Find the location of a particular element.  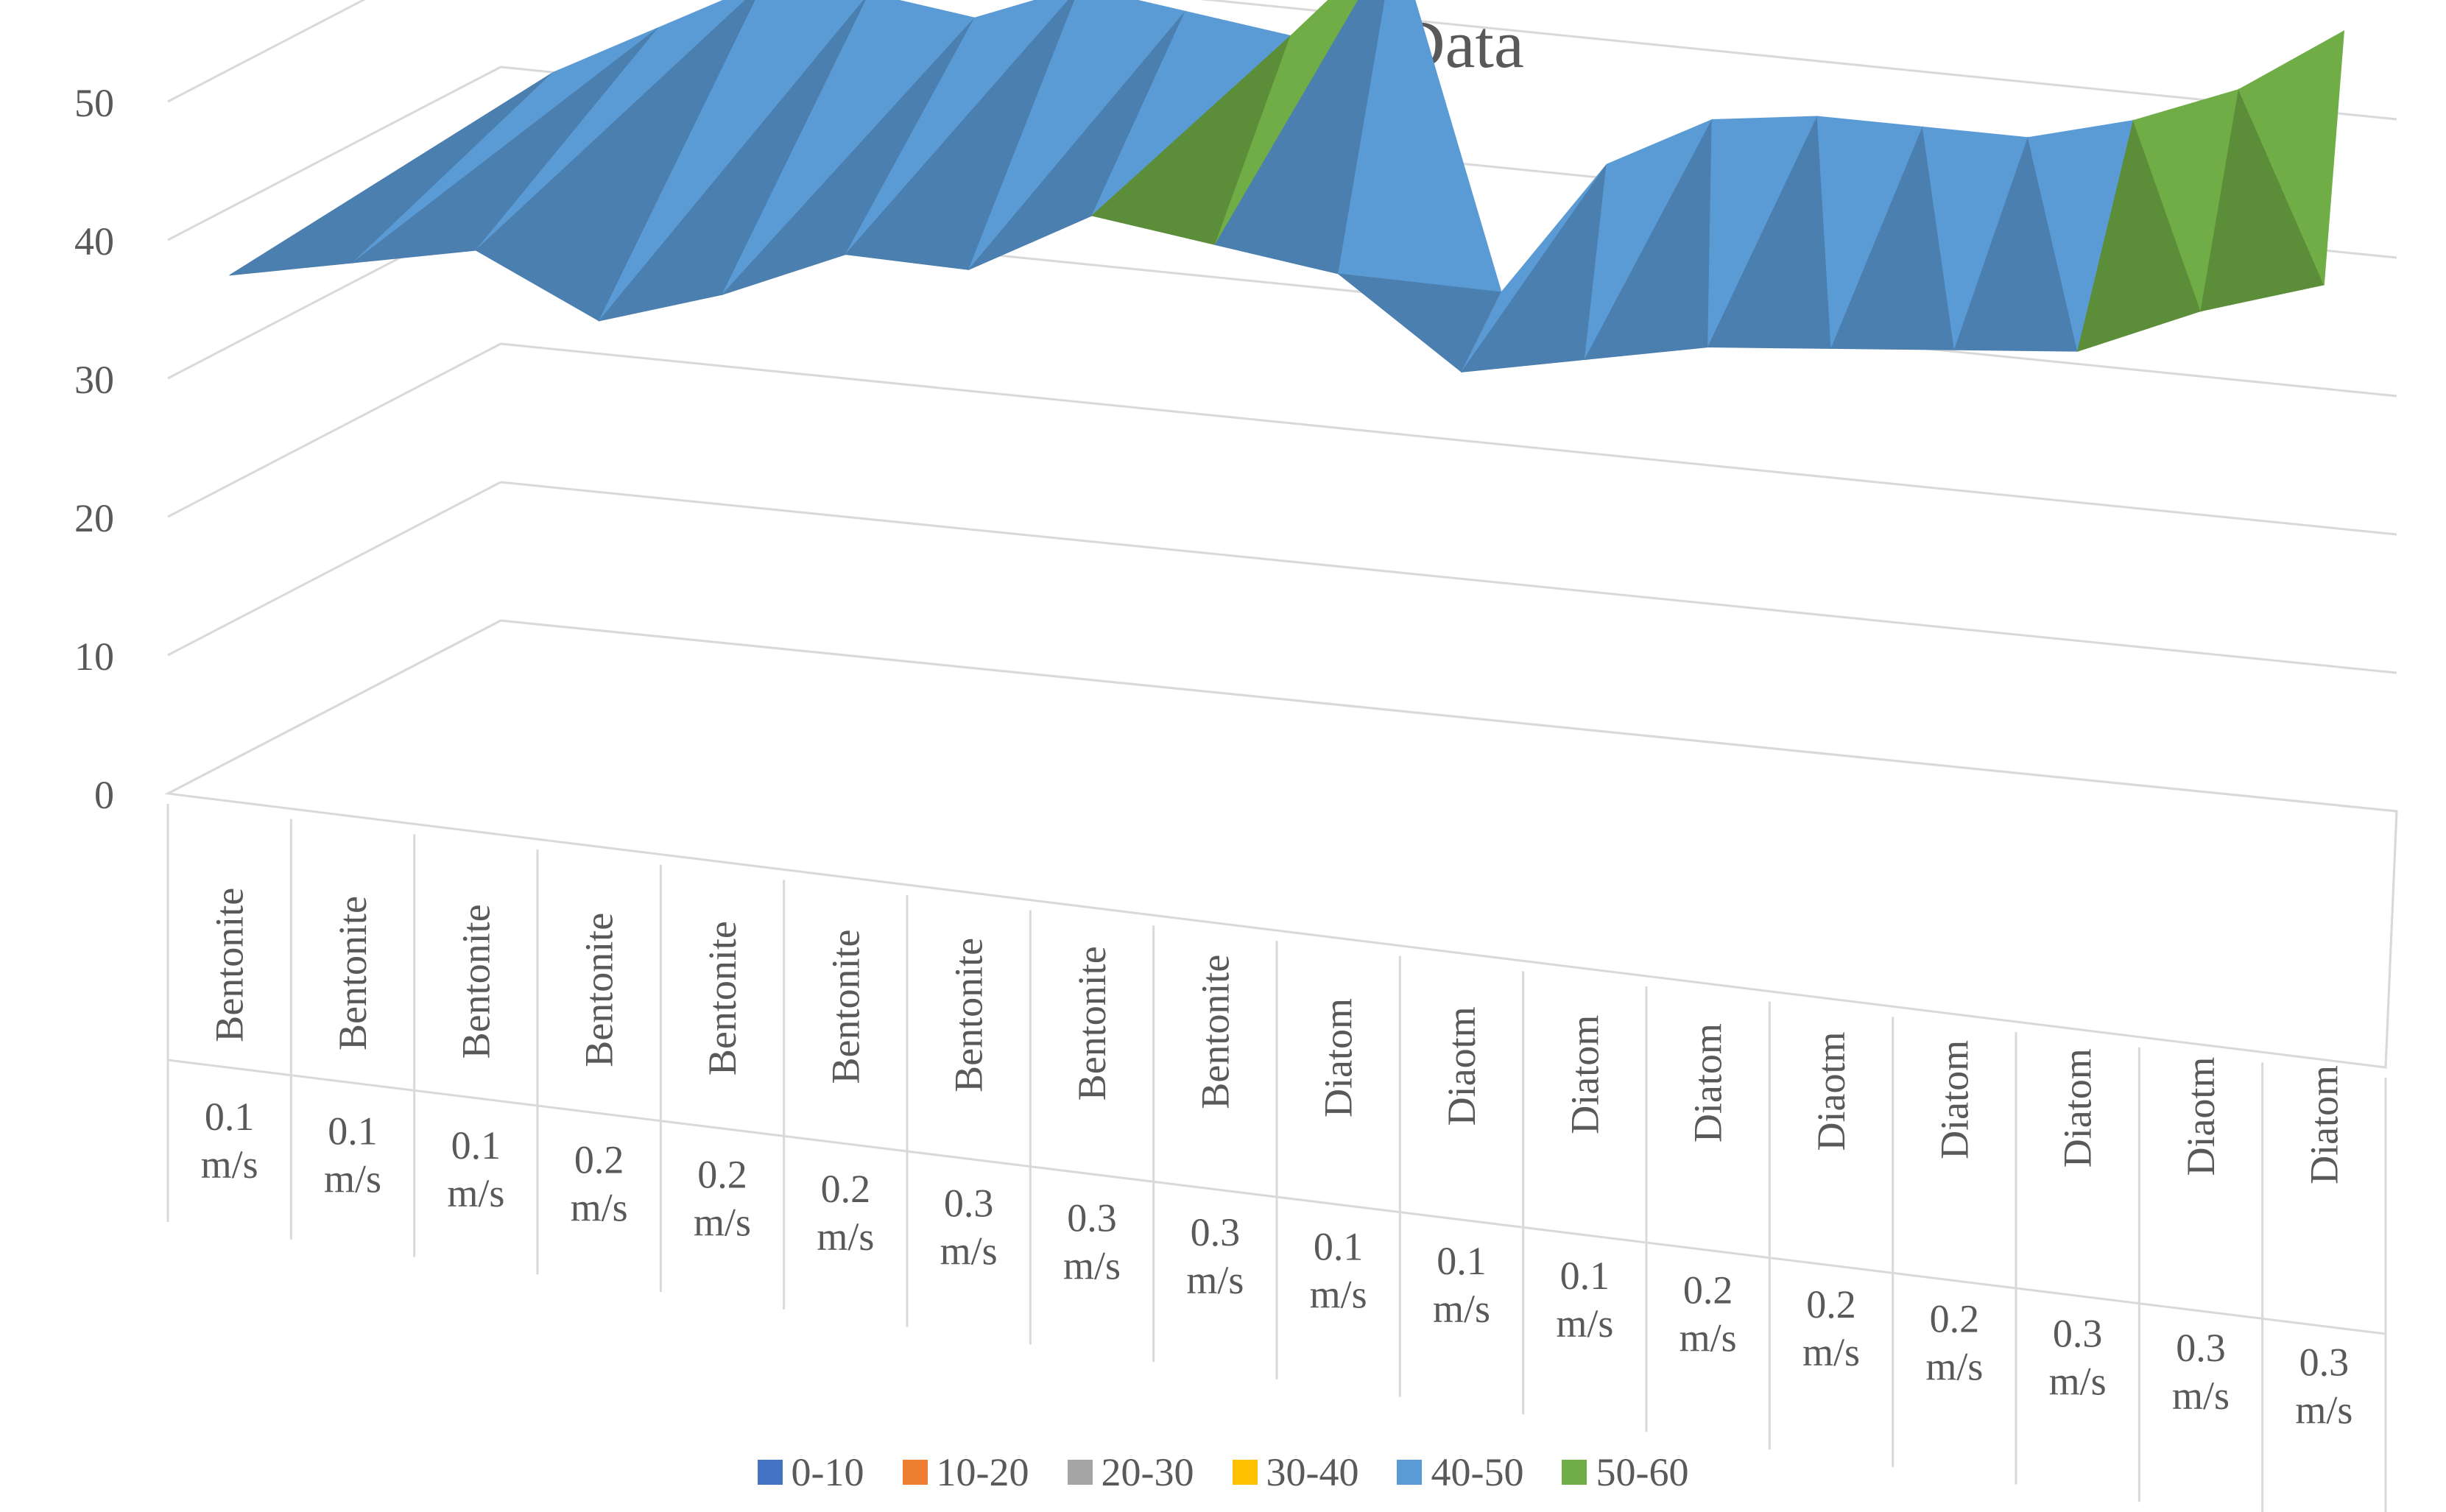

legend-entry: 10-20 is located at coordinates (966, 1472).